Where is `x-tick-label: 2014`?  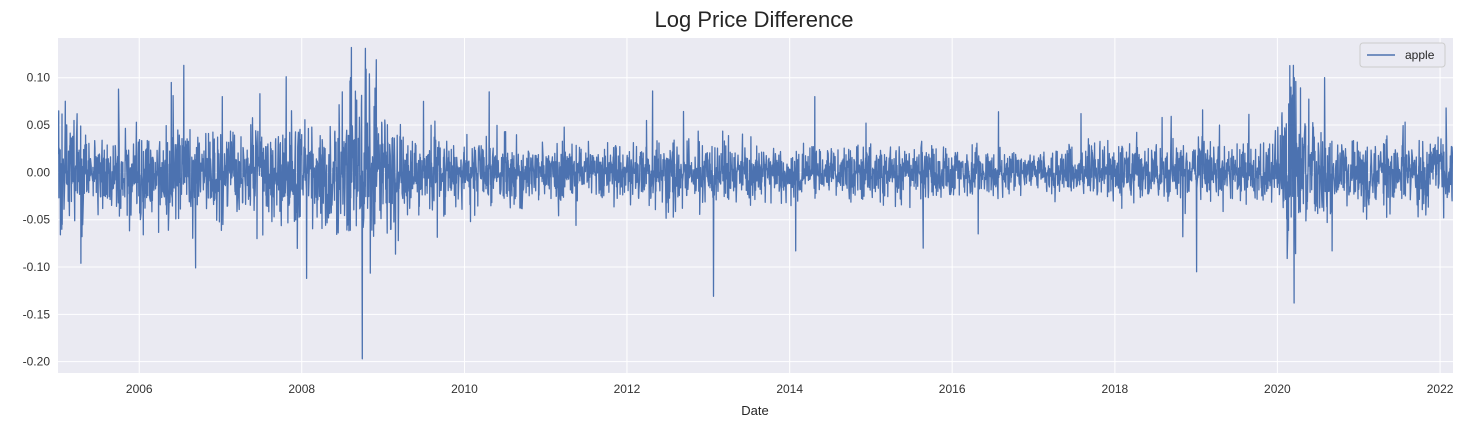 x-tick-label: 2014 is located at coordinates (789, 389).